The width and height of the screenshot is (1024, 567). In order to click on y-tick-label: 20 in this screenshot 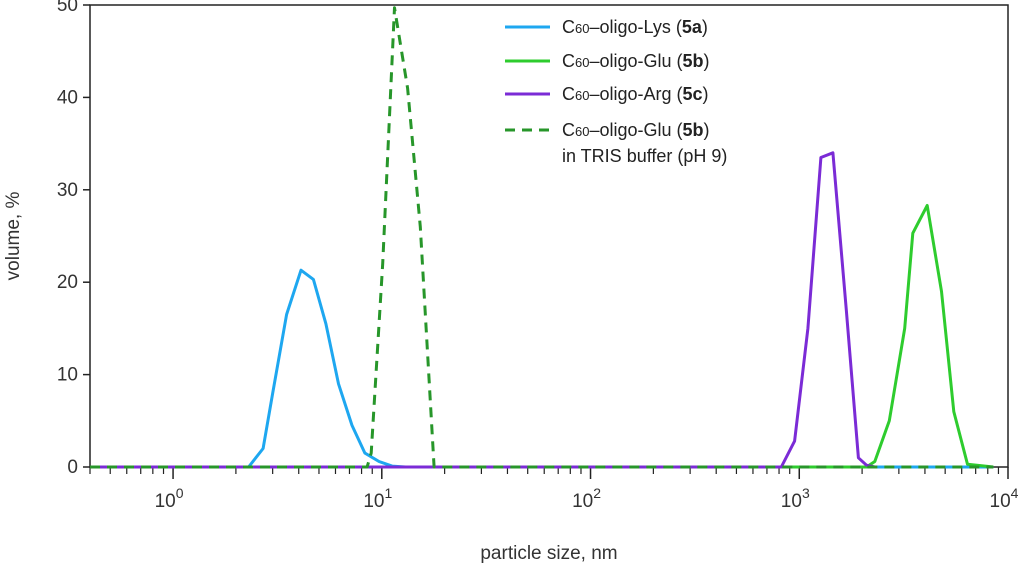, I will do `click(67, 282)`.